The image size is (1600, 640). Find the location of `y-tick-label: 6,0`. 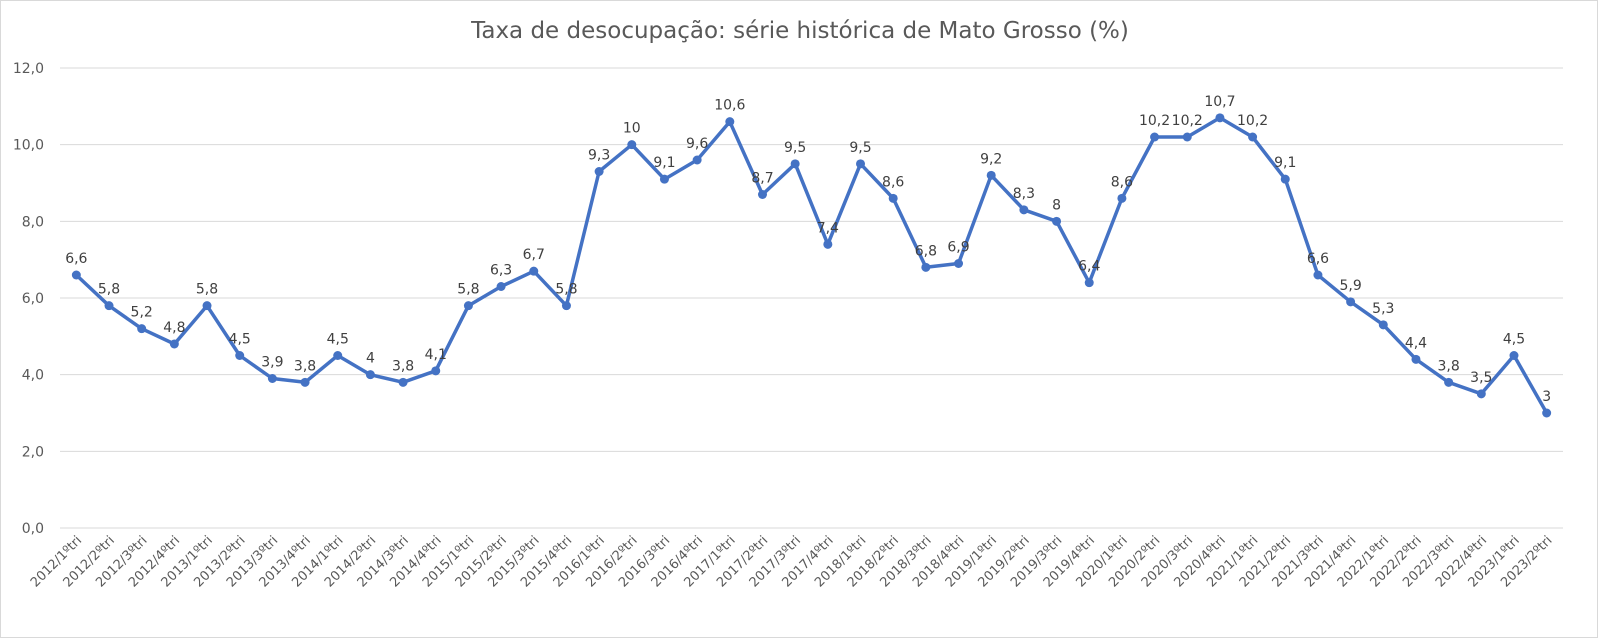

y-tick-label: 6,0 is located at coordinates (33, 299).